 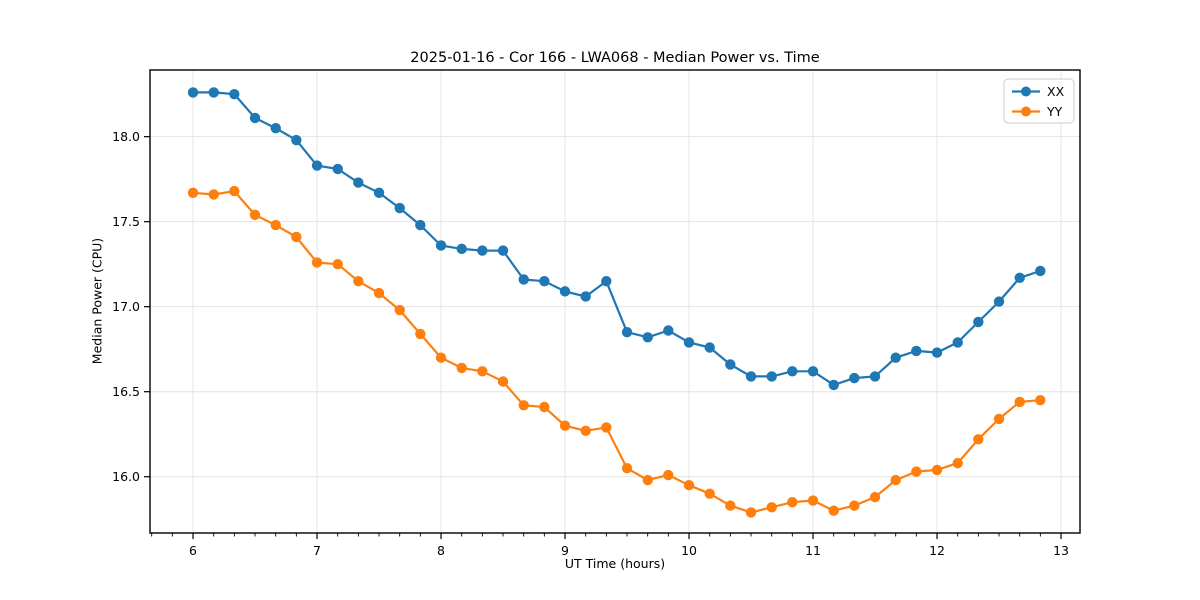 What do you see at coordinates (565, 550) in the screenshot?
I see `x-tick-label: 9` at bounding box center [565, 550].